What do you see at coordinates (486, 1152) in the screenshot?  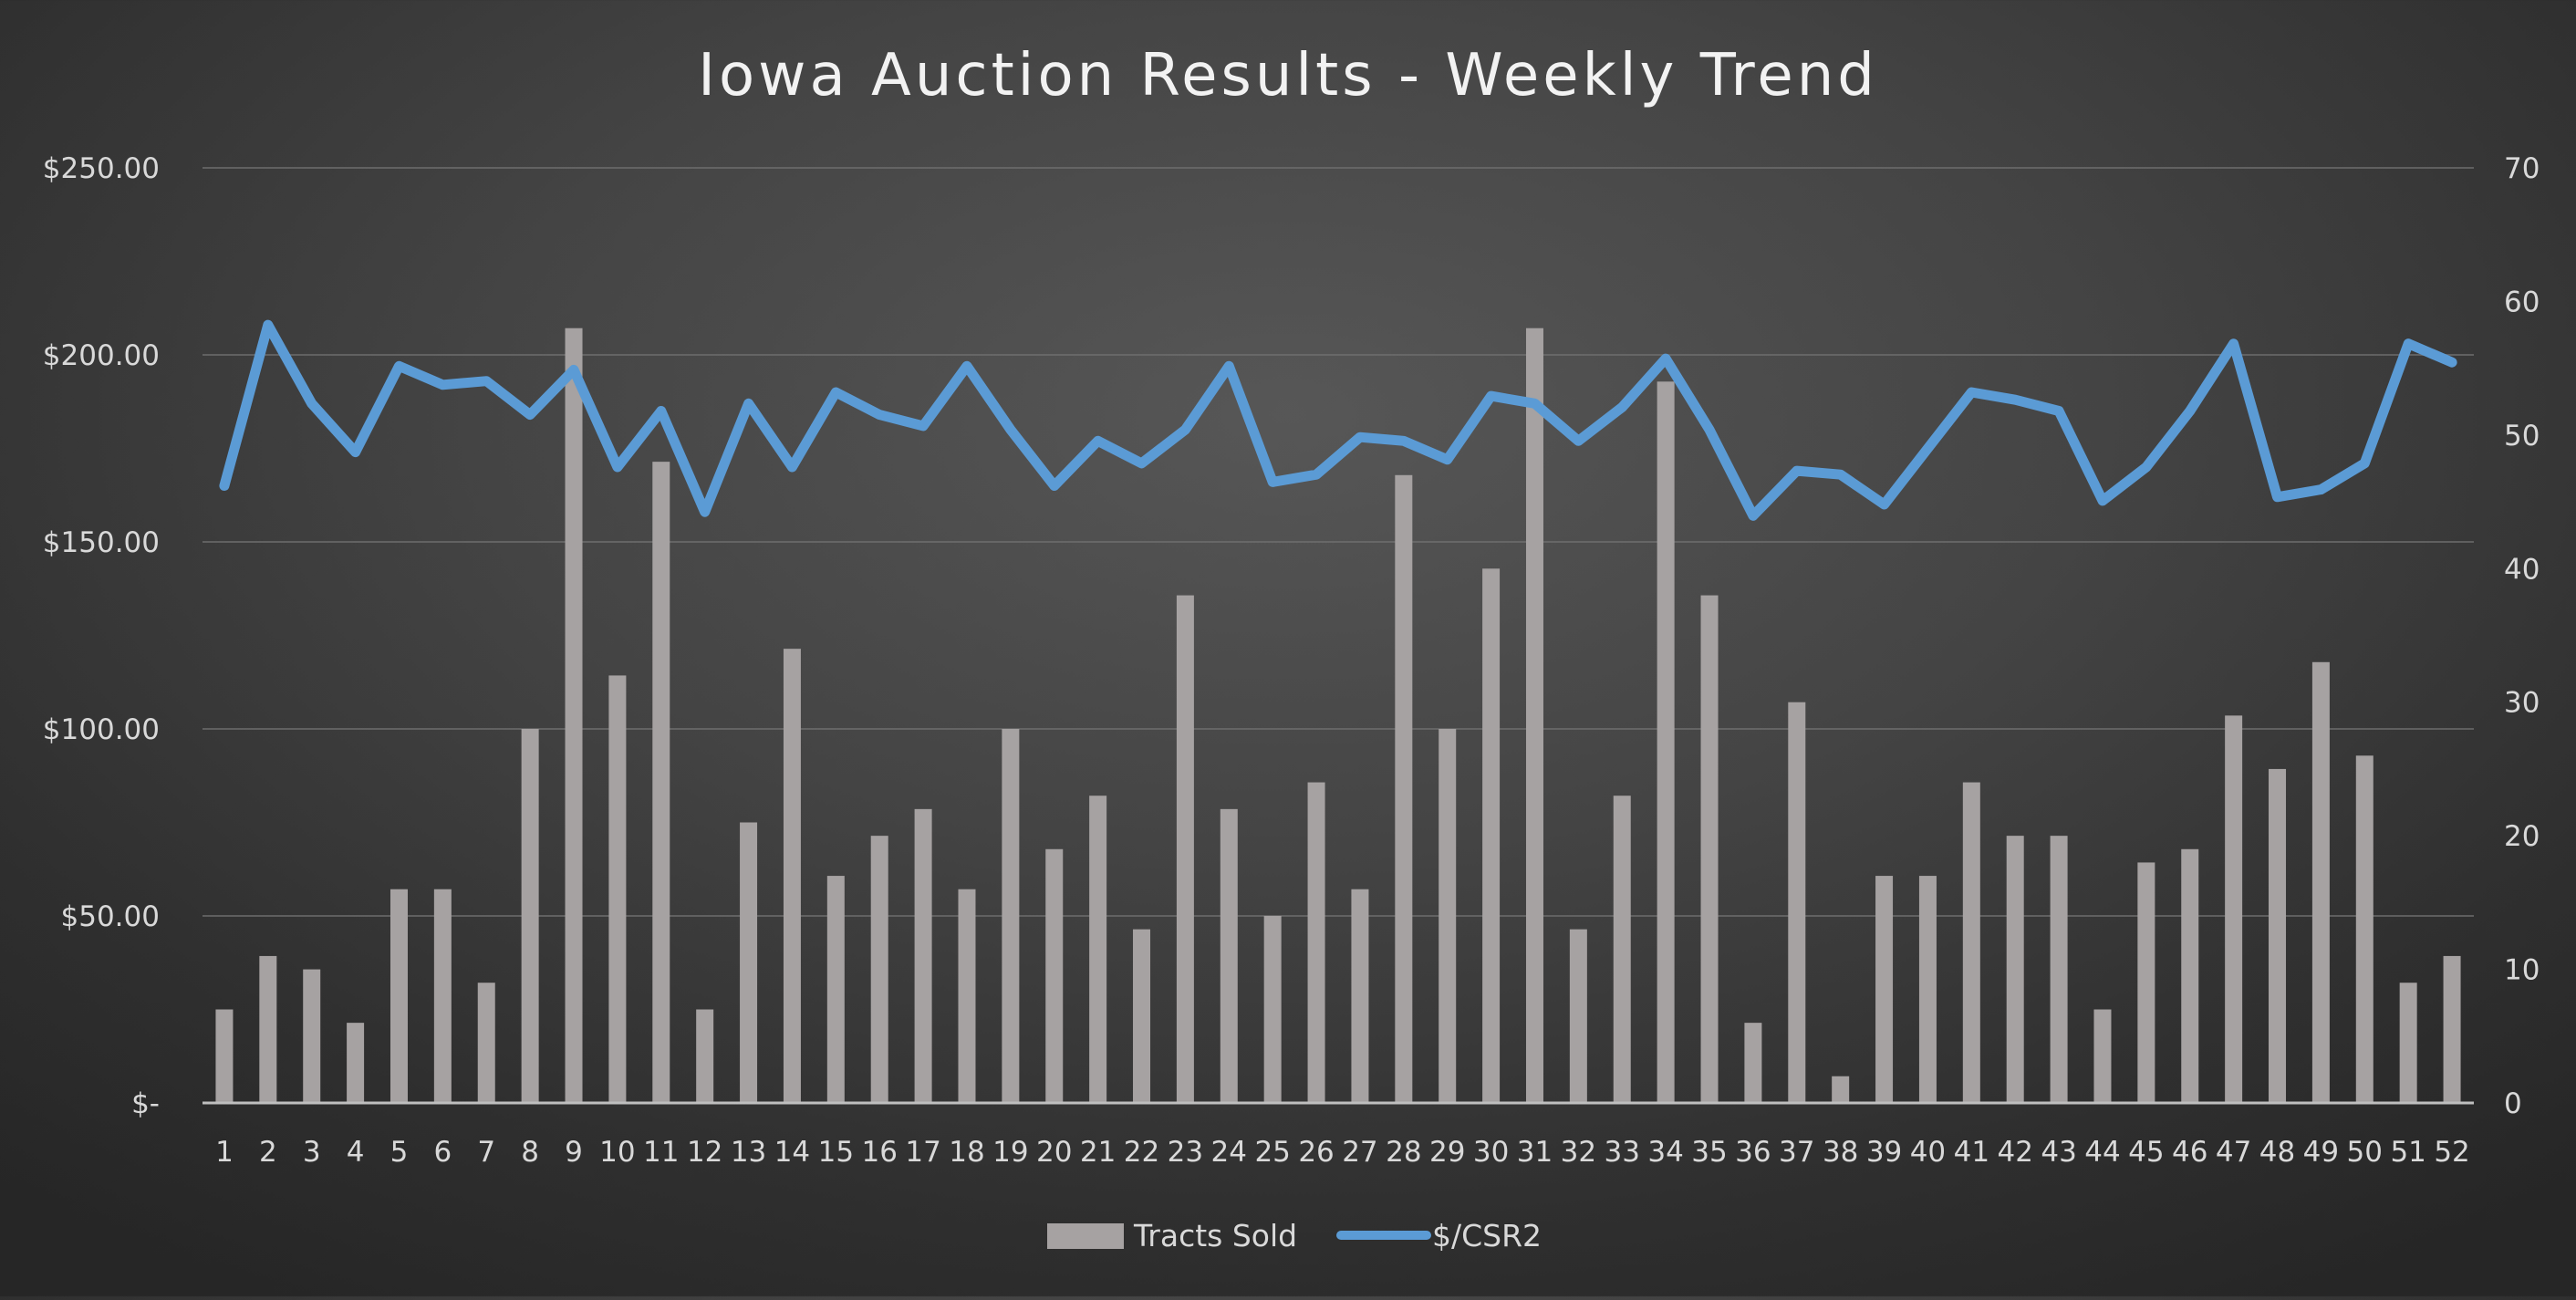 I see `x-tick-label: 7` at bounding box center [486, 1152].